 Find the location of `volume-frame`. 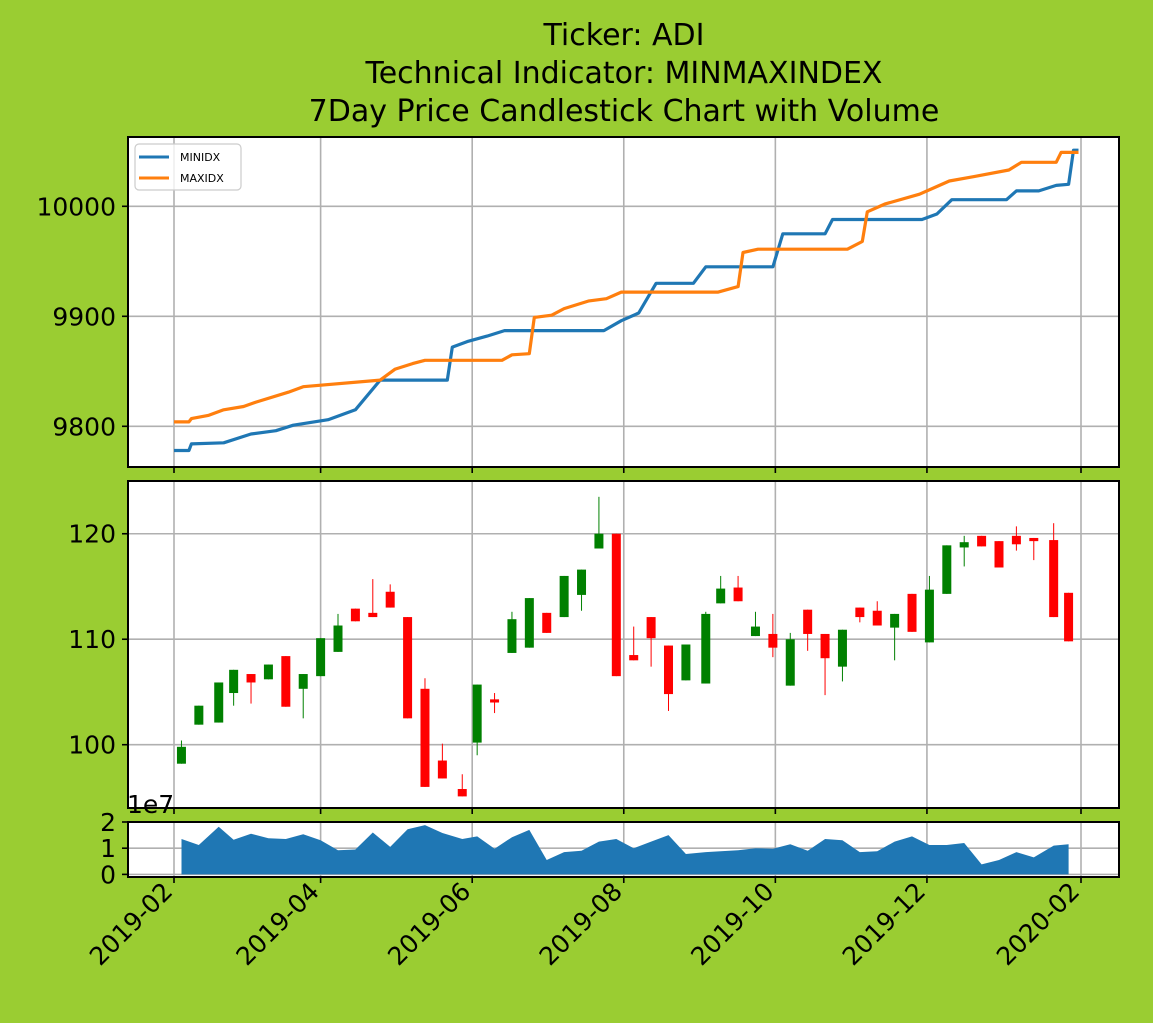

volume-frame is located at coordinates (623, 849).